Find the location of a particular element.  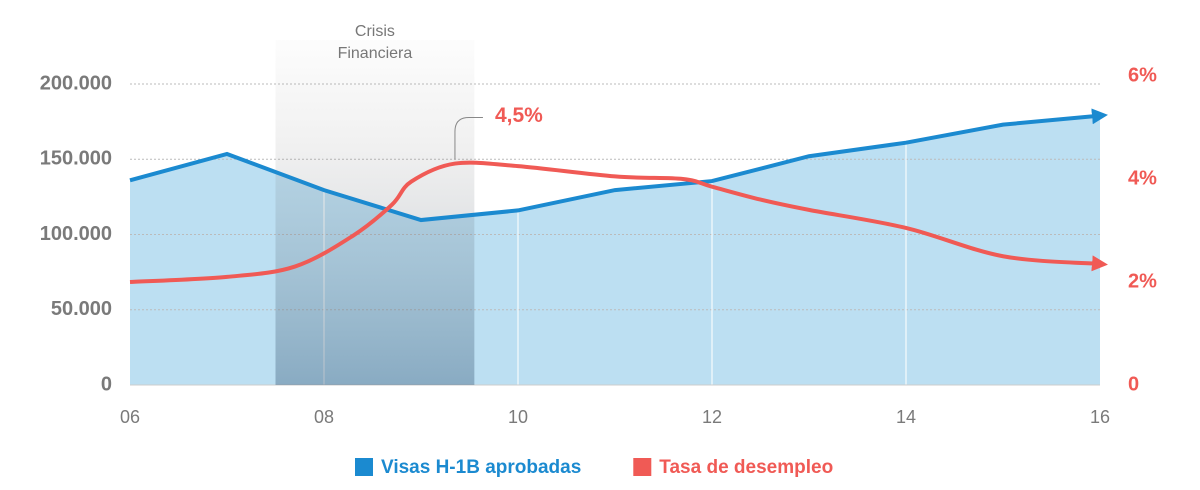

y-tick-label: 50.000 is located at coordinates (81, 309).